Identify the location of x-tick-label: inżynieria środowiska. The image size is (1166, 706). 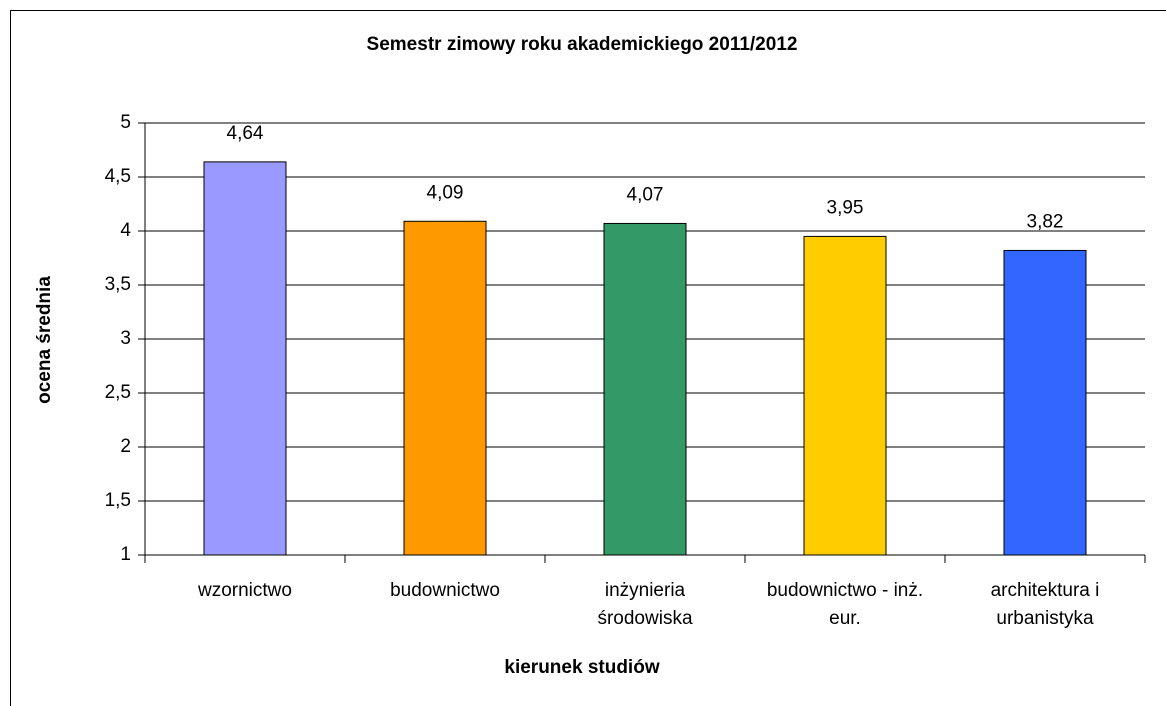
(645, 604).